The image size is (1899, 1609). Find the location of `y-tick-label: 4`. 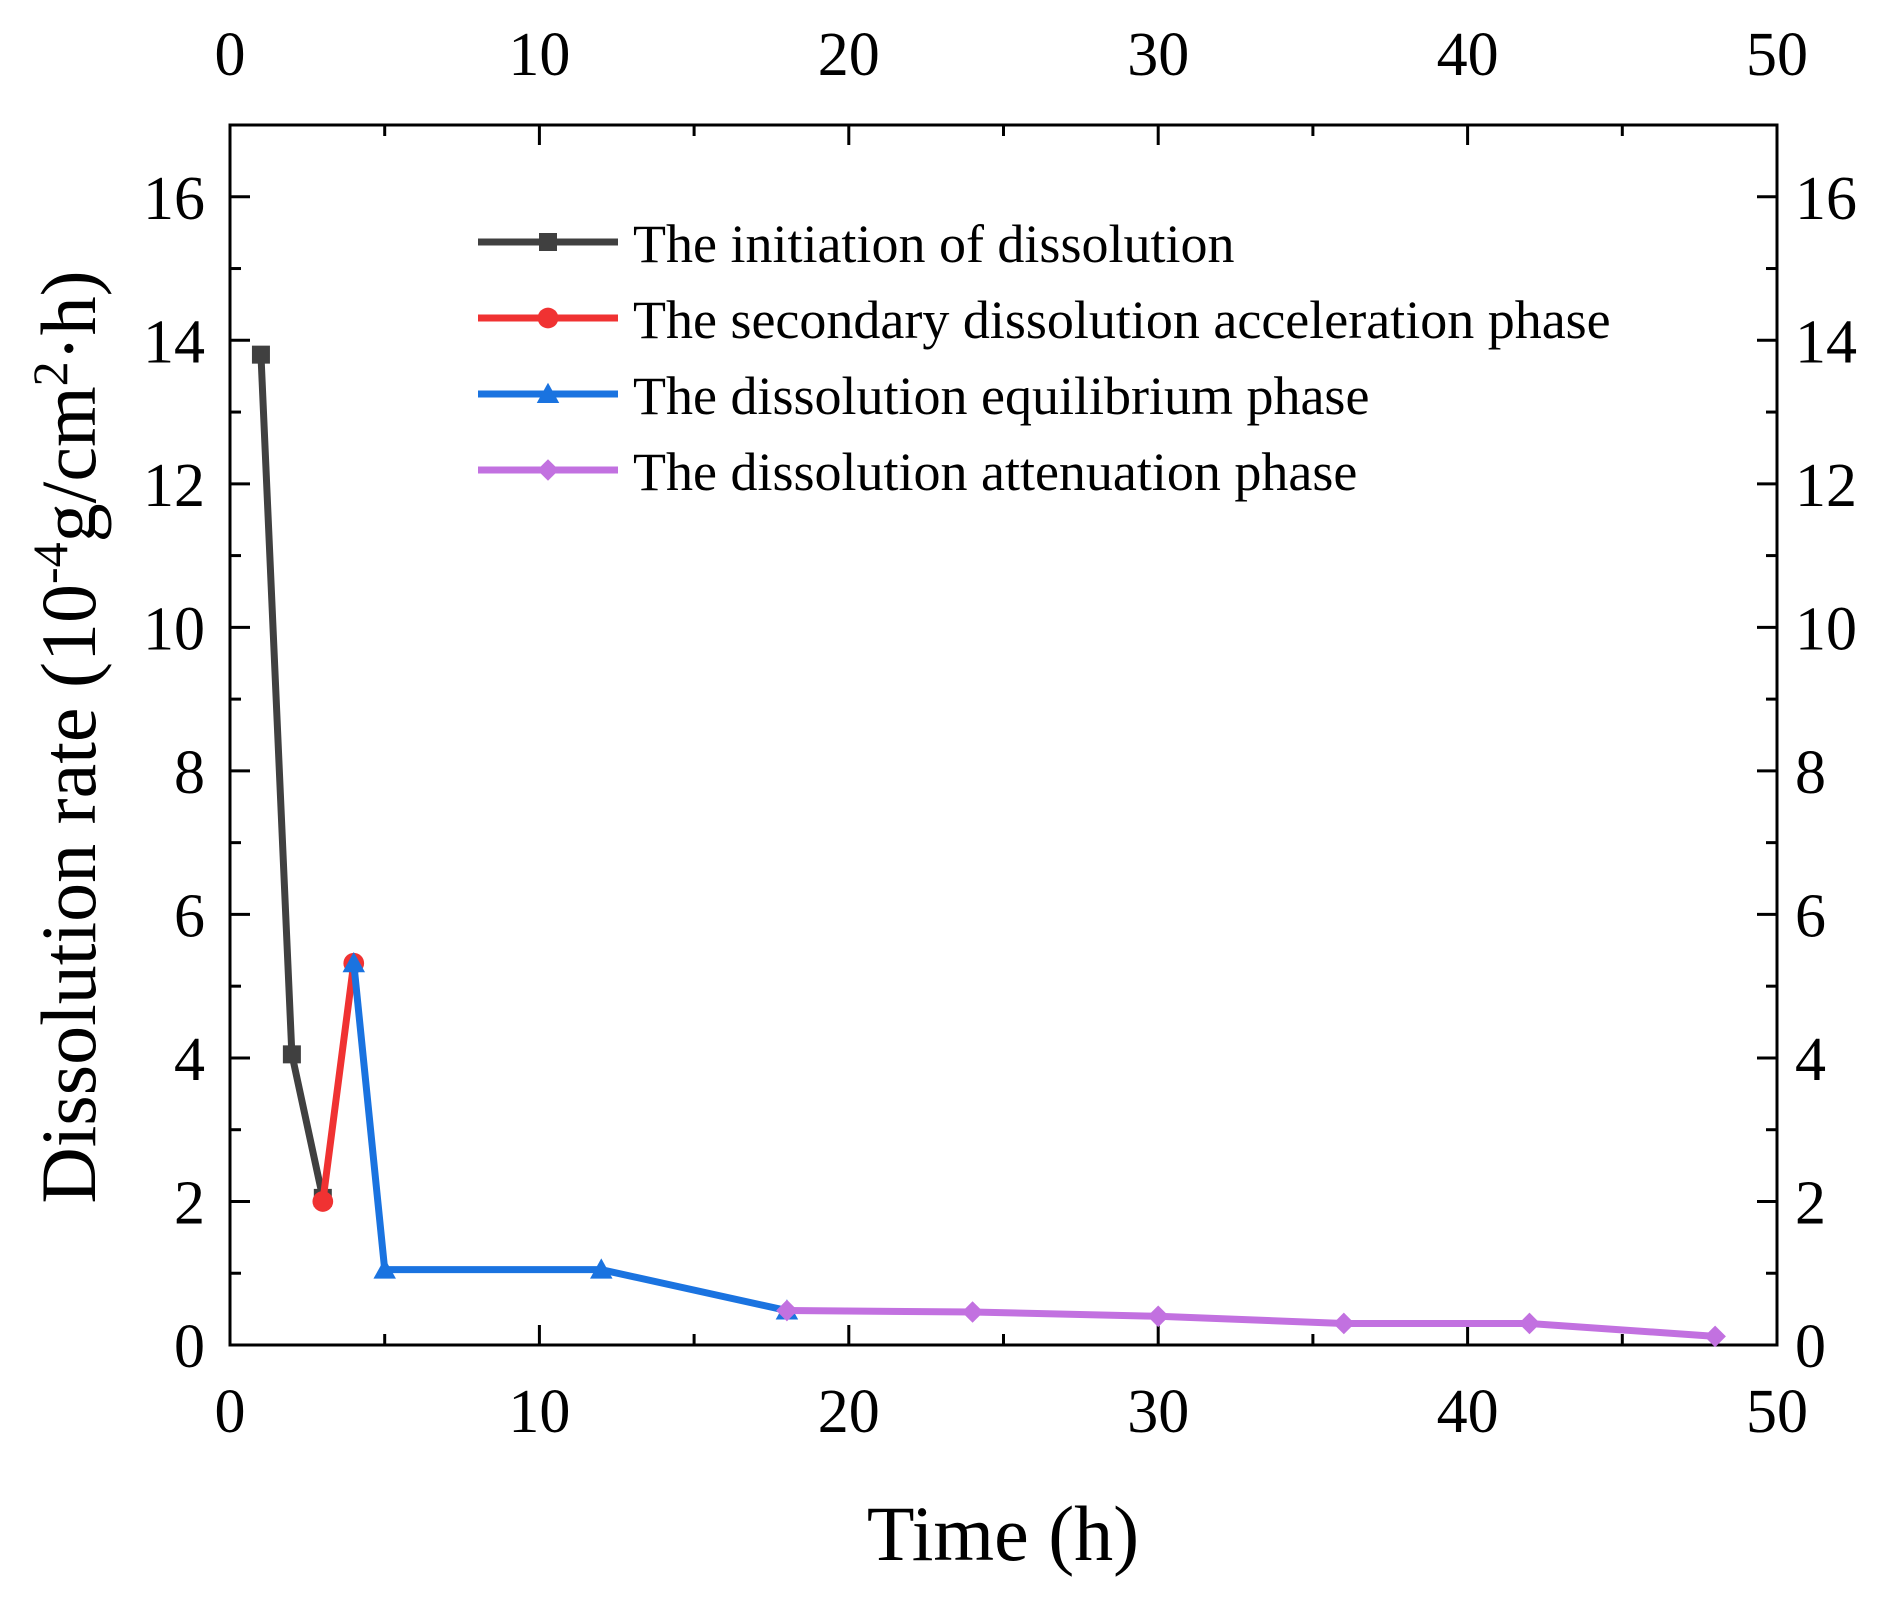

y-tick-label: 4 is located at coordinates (189, 1060).